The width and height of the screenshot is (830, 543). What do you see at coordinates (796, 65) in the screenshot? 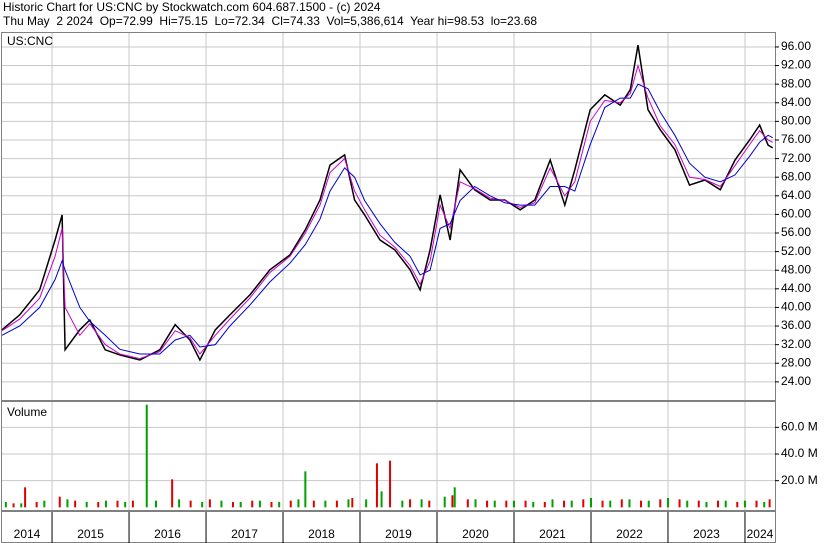
I see `y-tick-label: 92.00` at bounding box center [796, 65].